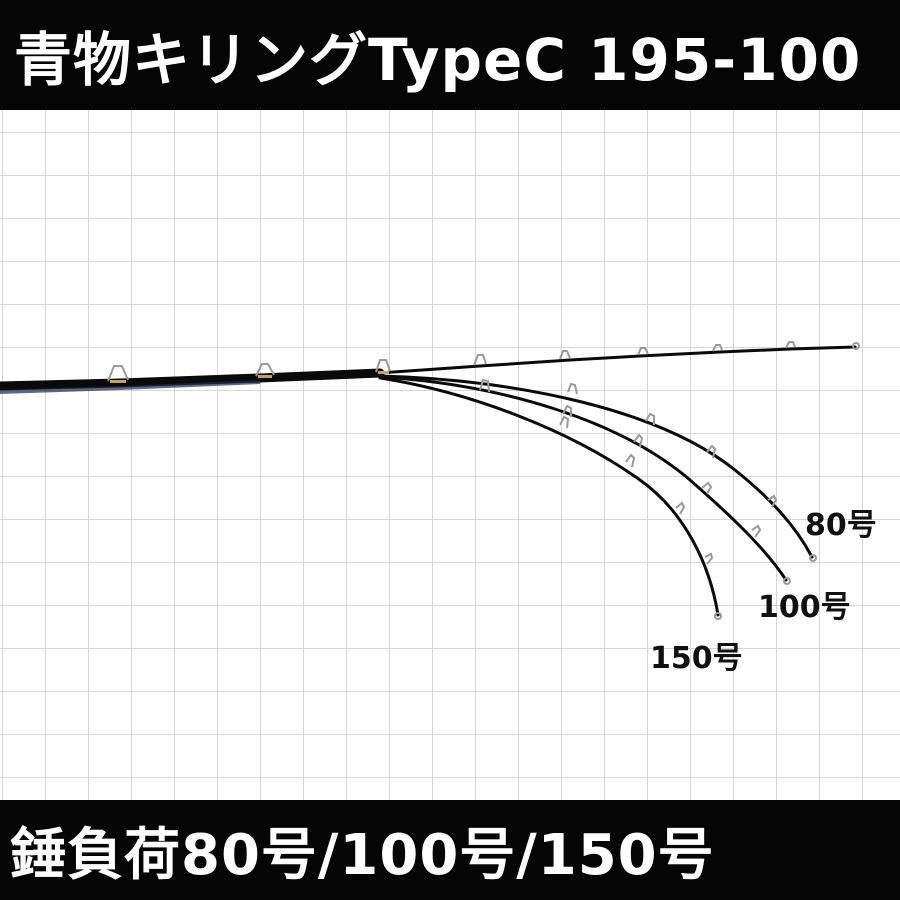 This screenshot has width=900, height=900. I want to click on title-banner: 青物キリングTypeC 195-100, so click(450, 55).